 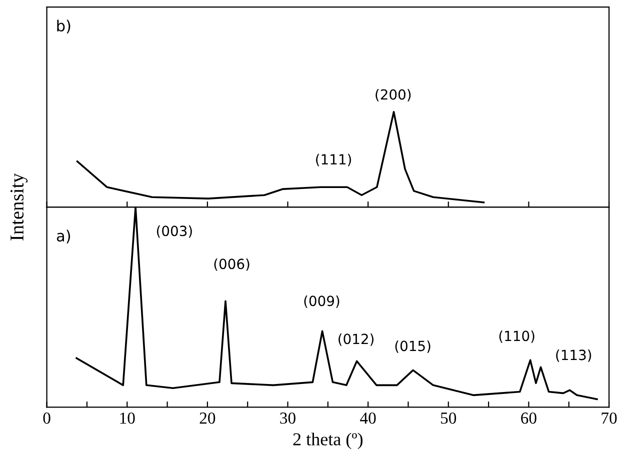 I want to click on x-tick-label: 30, so click(x=288, y=418).